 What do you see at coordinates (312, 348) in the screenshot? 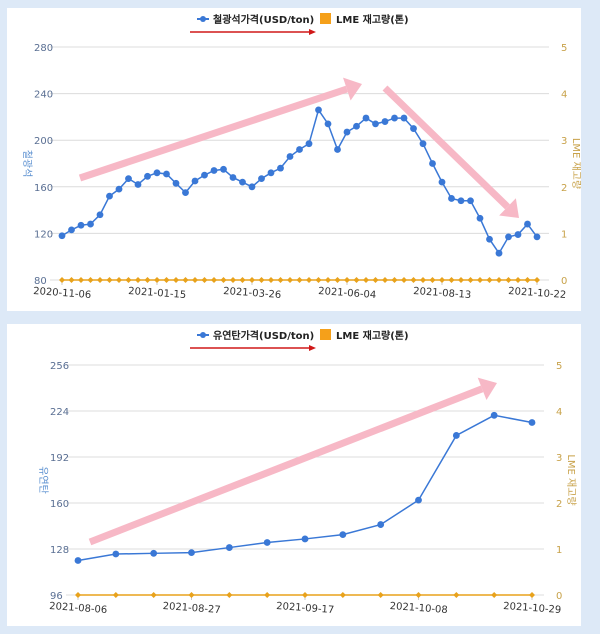
I see `red-arrow-head-icon` at bounding box center [312, 348].